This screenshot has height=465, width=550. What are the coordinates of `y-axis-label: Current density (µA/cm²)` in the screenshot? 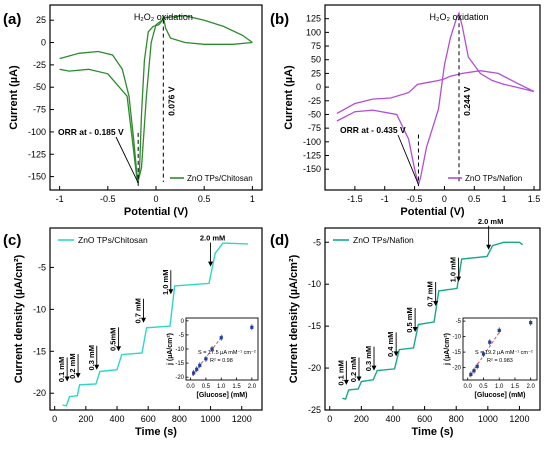 It's located at (294, 318).